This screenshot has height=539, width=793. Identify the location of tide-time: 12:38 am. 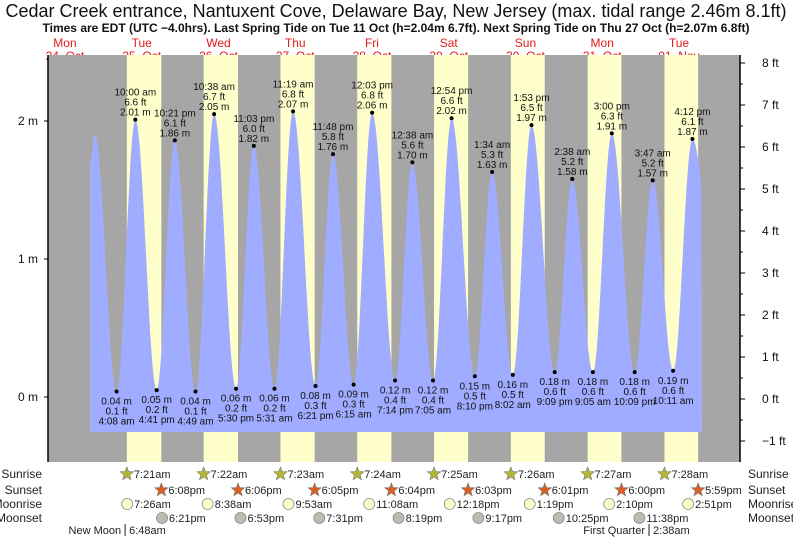
(413, 135).